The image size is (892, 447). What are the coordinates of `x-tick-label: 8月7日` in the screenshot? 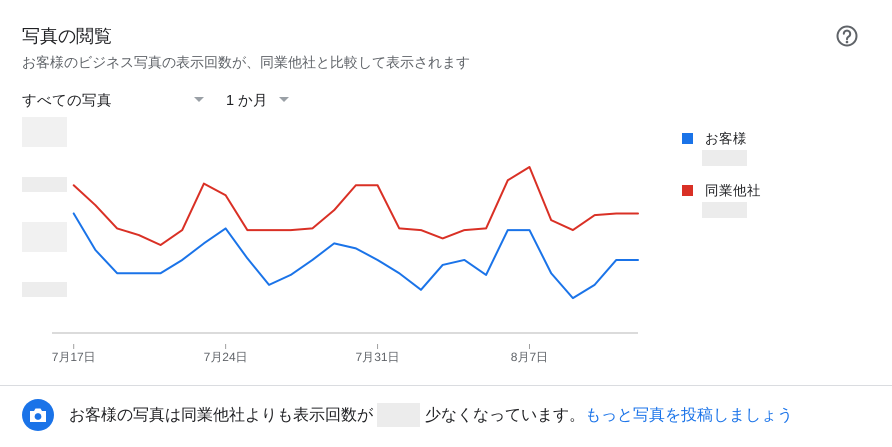 It's located at (529, 357).